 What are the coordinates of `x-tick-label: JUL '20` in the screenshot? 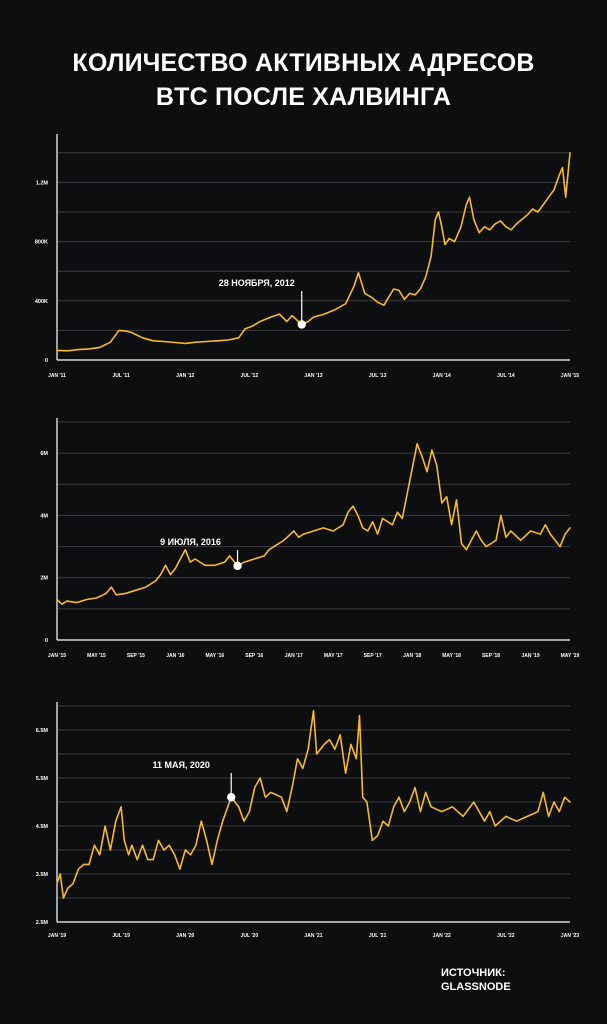 It's located at (250, 936).